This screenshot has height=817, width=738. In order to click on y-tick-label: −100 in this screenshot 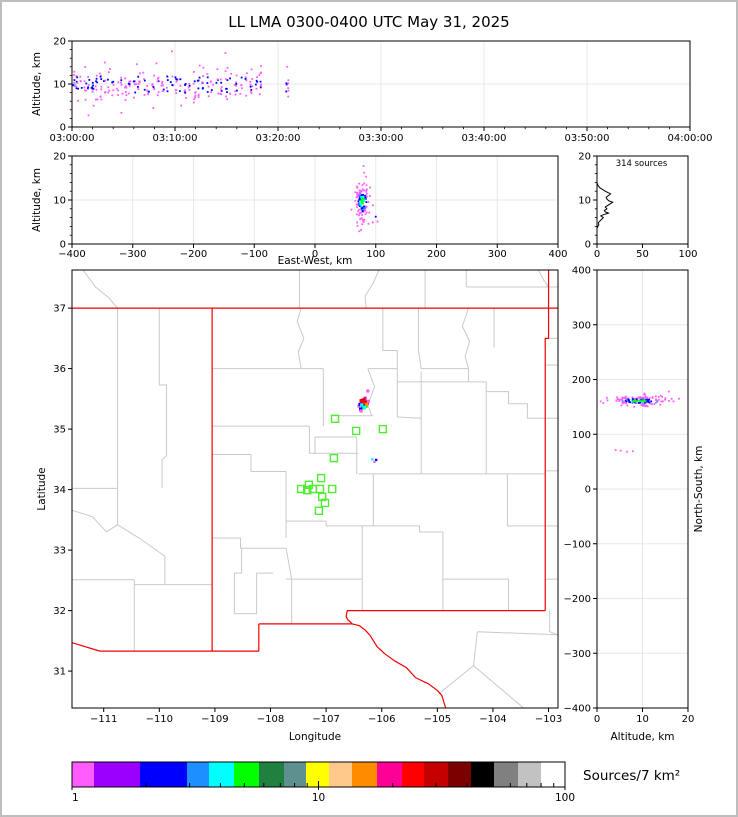, I will do `click(577, 544)`.